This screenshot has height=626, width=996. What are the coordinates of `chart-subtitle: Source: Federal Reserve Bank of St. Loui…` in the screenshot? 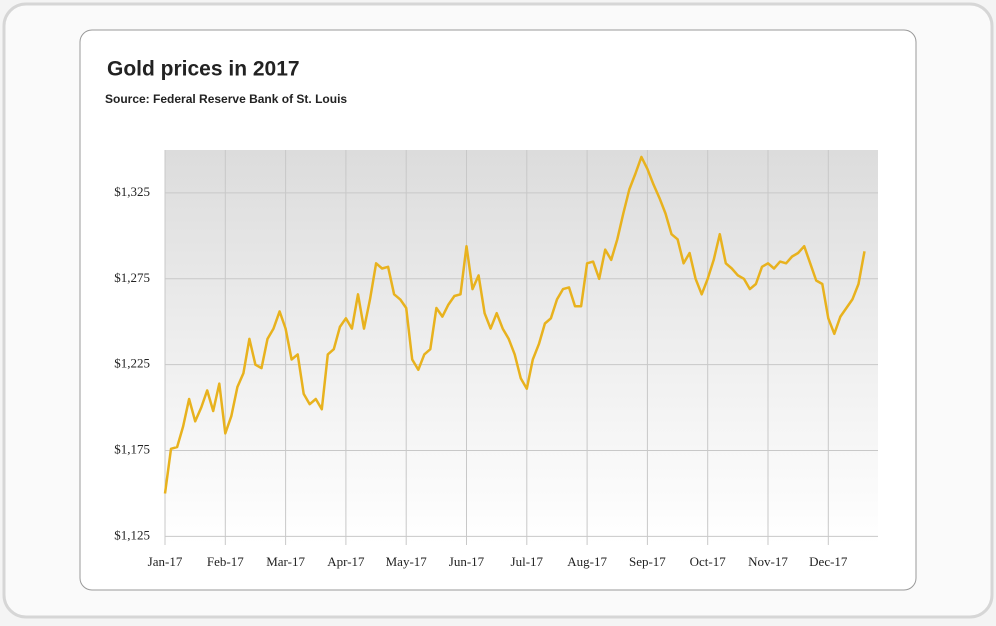 It's located at (226, 99).